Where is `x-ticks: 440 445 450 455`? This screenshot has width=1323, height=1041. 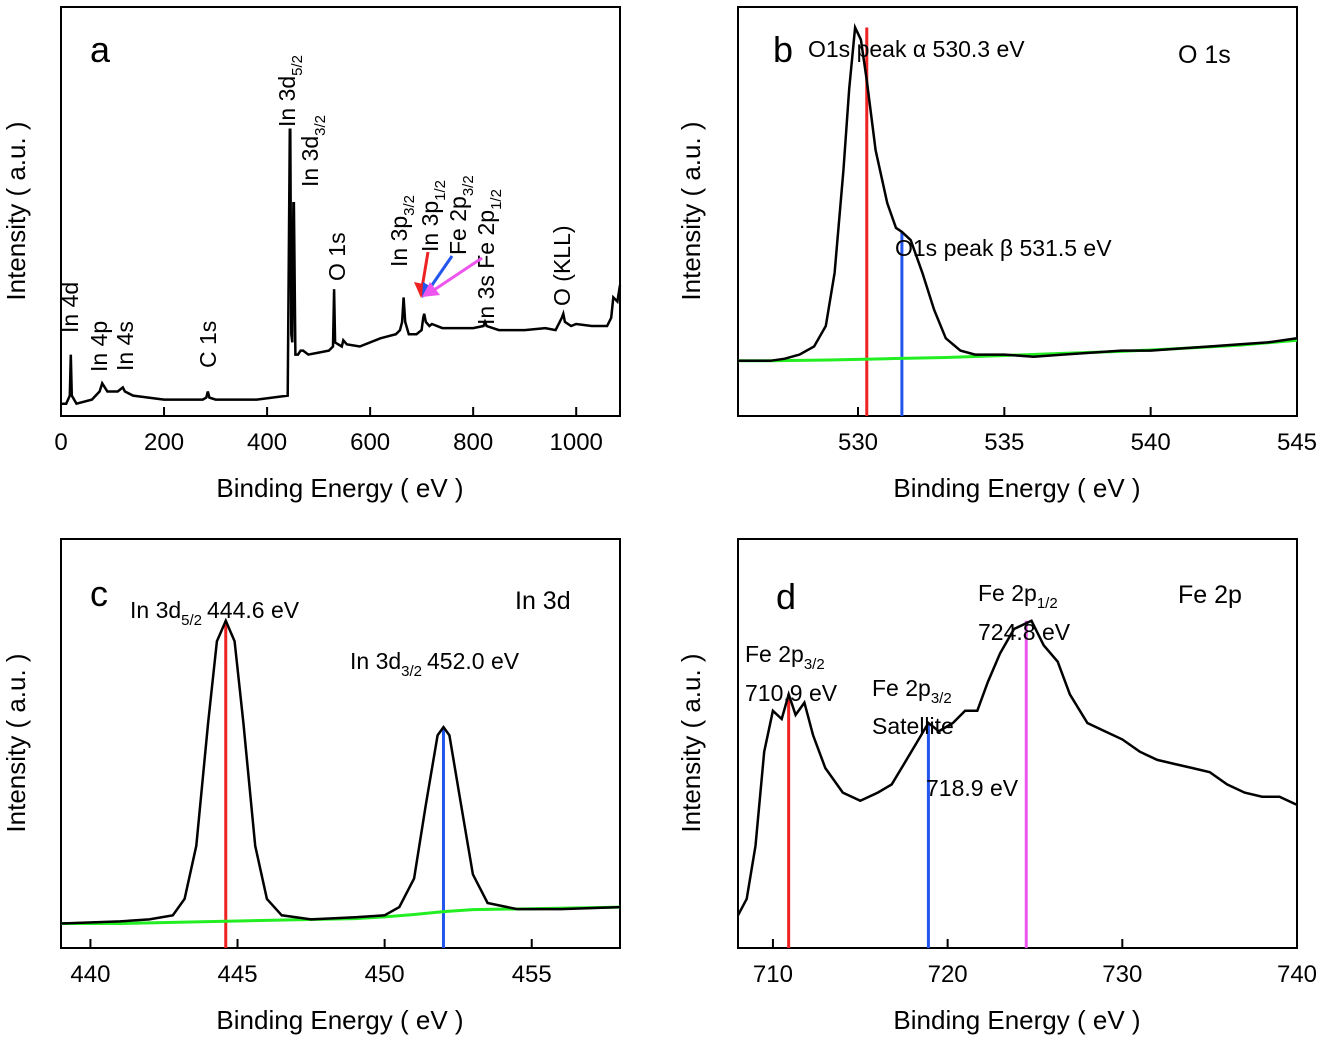
x-ticks: 440 445 450 455 is located at coordinates (311, 963).